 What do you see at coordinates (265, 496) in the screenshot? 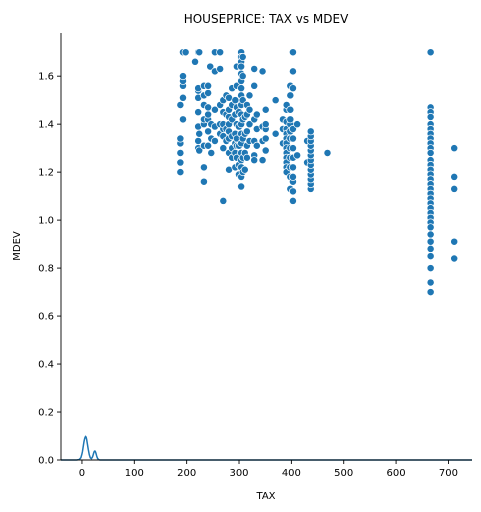
I see `x-axis-label: TAX` at bounding box center [265, 496].